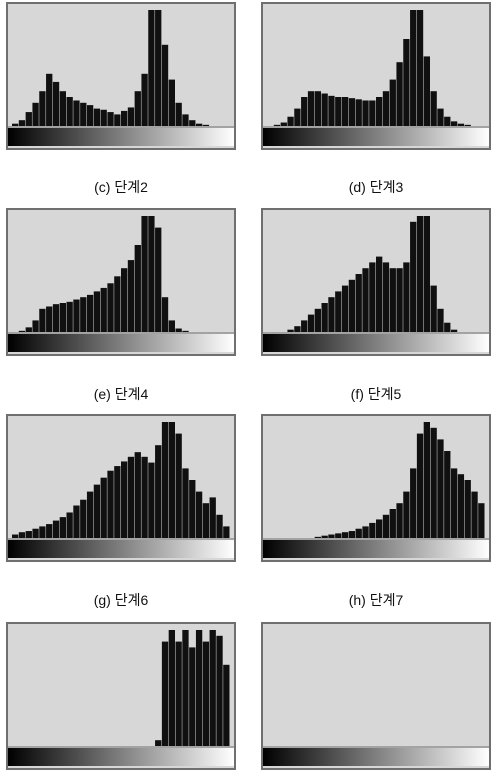  I want to click on plot-background, so click(376, 686).